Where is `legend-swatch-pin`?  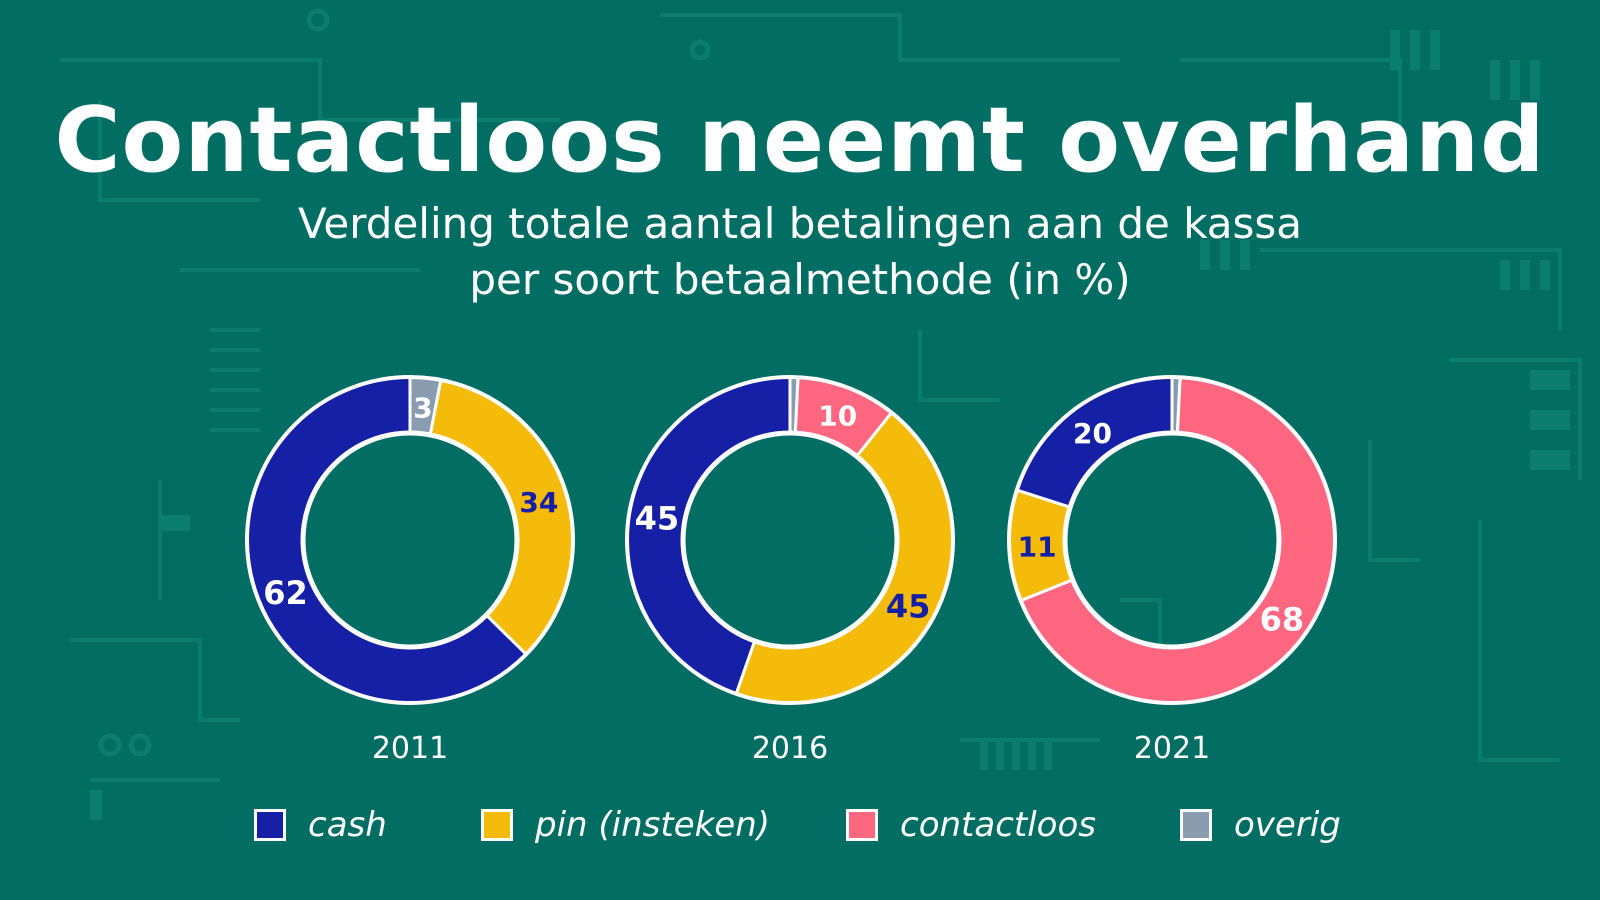 legend-swatch-pin is located at coordinates (497, 825).